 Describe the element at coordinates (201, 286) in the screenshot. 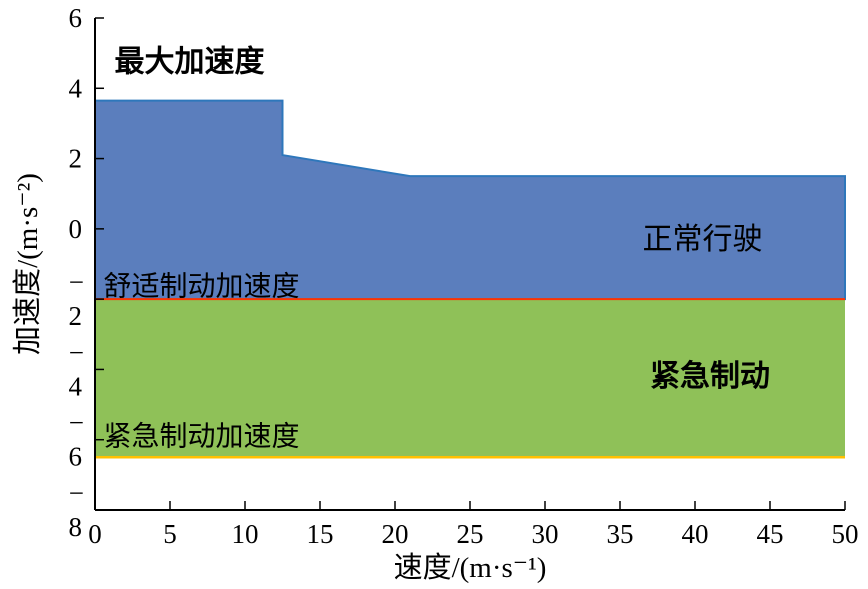

I see `comfort-brake-label: 舒适制动加速度` at that location.